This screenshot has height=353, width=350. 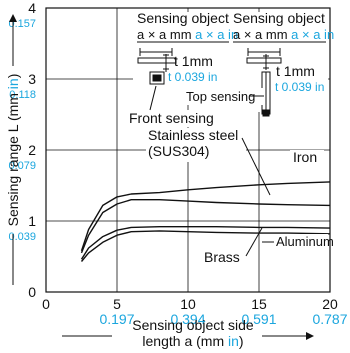 What do you see at coordinates (222, 257) in the screenshot?
I see `brass-label: Brass` at bounding box center [222, 257].